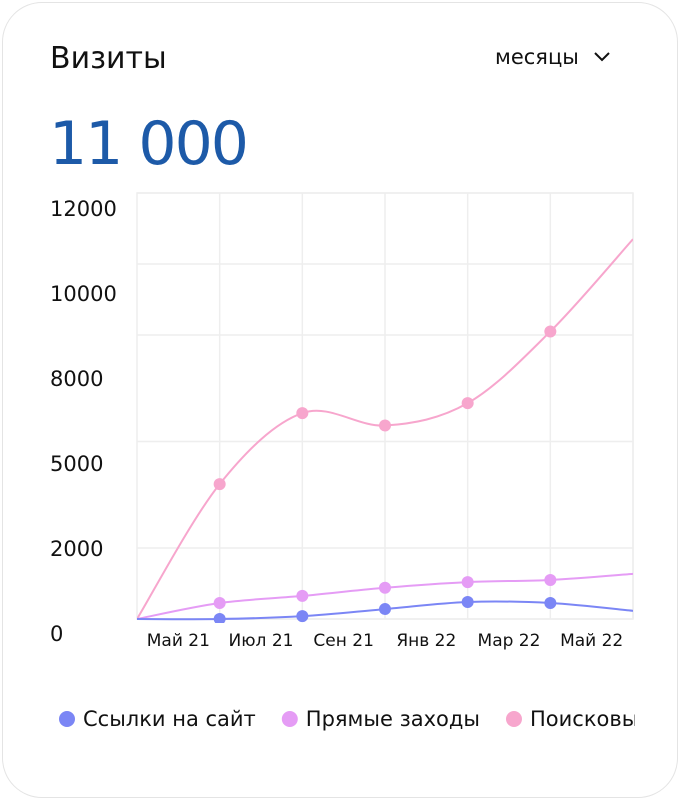 This screenshot has height=800, width=680. Describe the element at coordinates (604, 719) in the screenshot. I see `legend-label: Поисковые системы` at that location.